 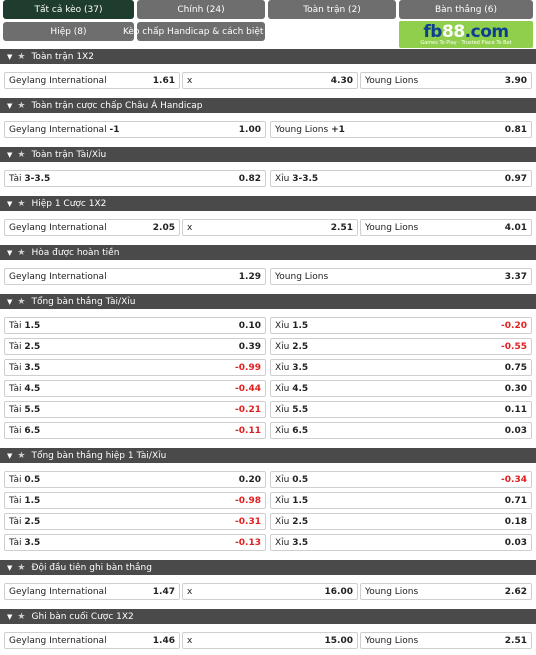 I want to click on odds-value: 0.97, so click(x=515, y=178).